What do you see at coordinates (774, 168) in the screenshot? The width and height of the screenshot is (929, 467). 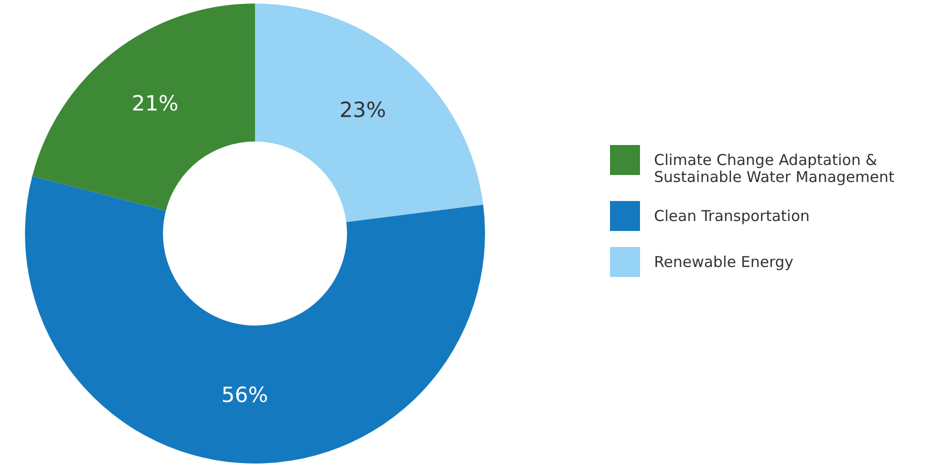 I see `legend-label: Climate Change Adaptation & Sustainable Water Management` at bounding box center [774, 168].